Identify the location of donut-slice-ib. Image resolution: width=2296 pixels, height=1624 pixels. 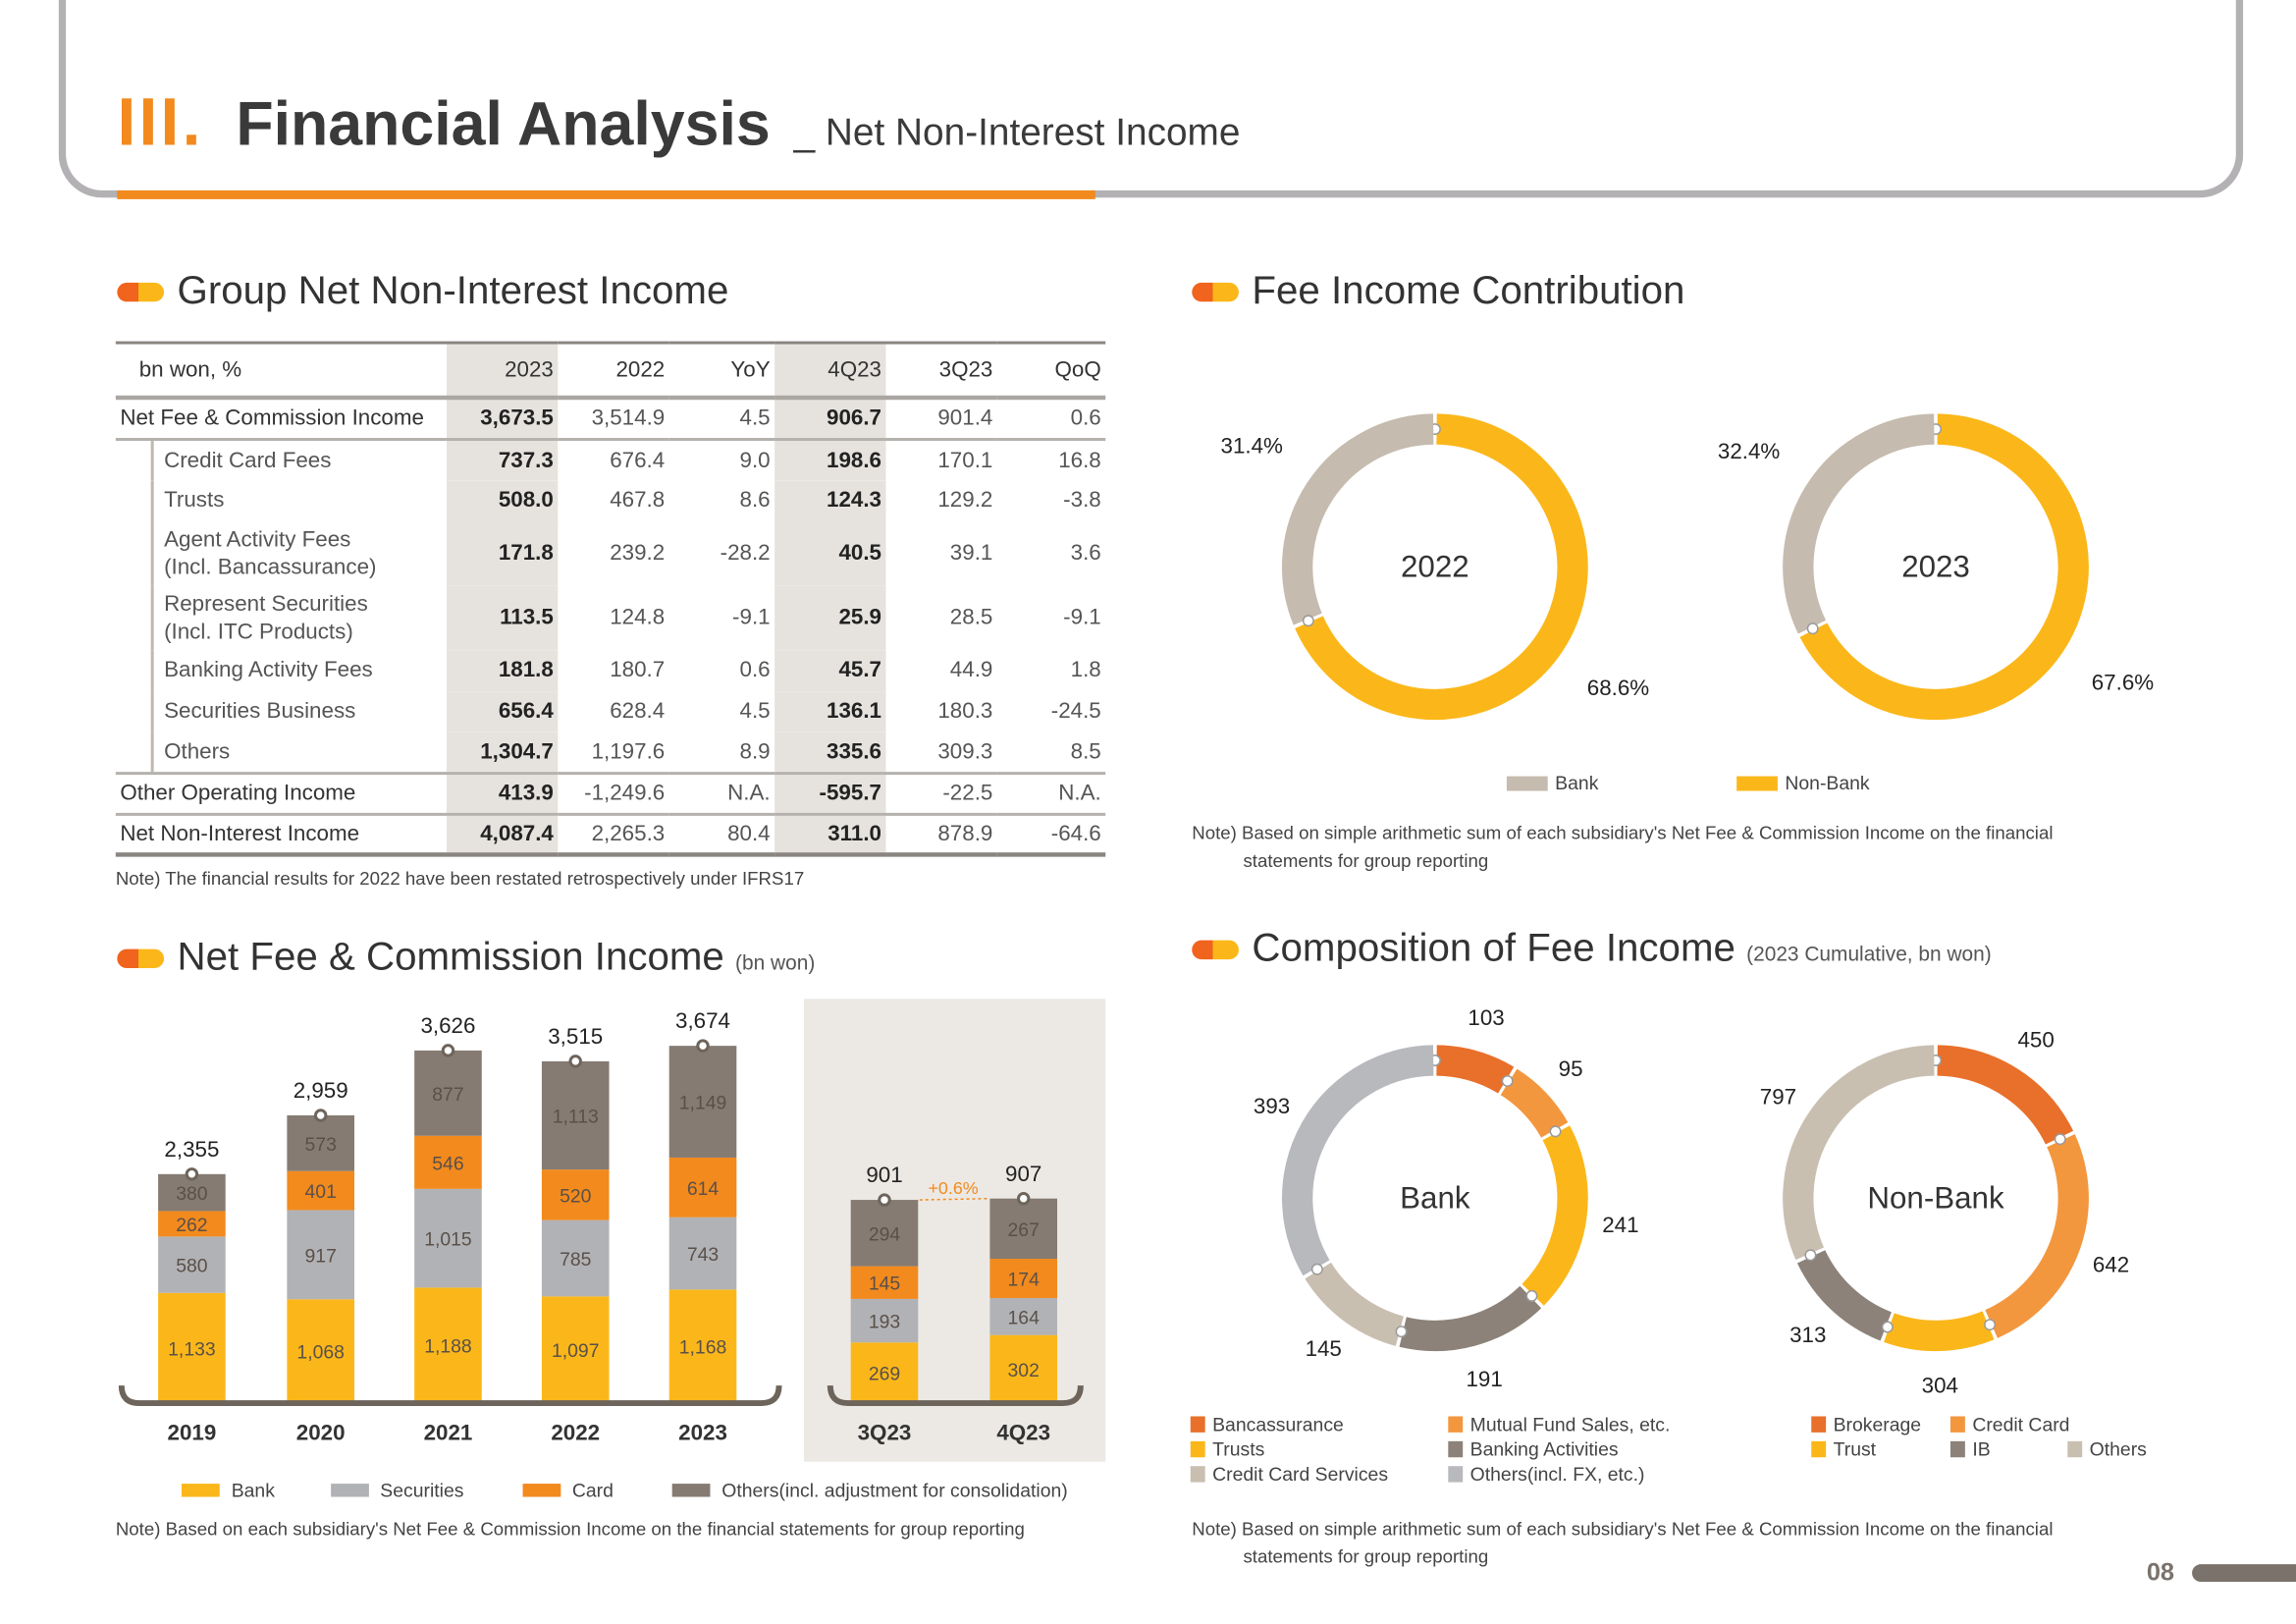
(1845, 1295).